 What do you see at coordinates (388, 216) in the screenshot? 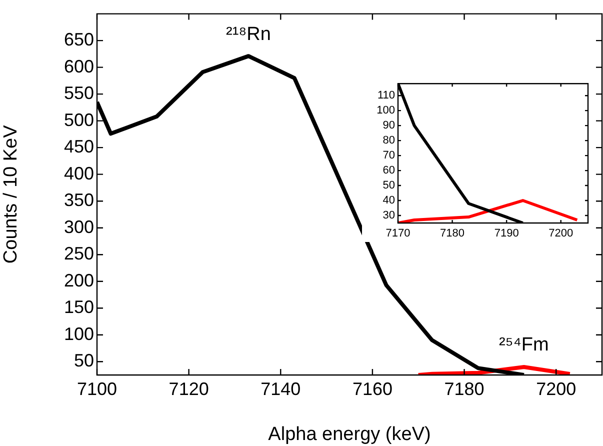
I see `y-tick-label: 30` at bounding box center [388, 216].